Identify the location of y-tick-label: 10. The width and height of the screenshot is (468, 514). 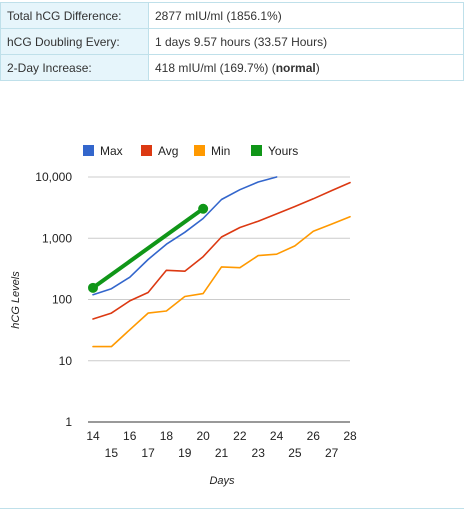
(66, 361).